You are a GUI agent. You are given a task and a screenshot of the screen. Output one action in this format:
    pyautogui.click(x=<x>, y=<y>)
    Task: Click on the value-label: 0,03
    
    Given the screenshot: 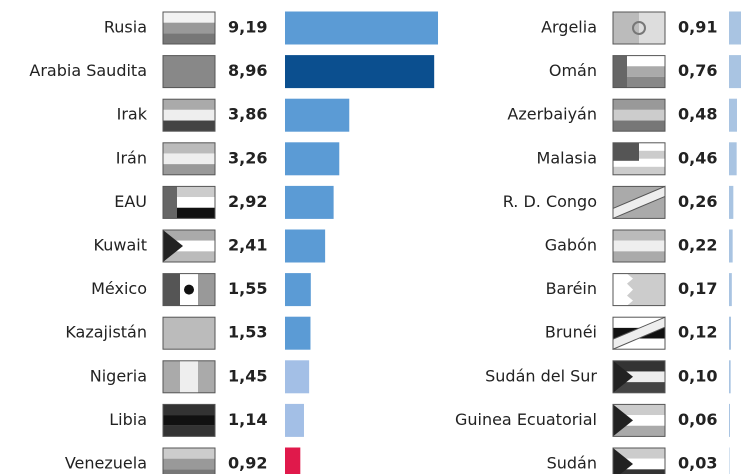 What is the action you would take?
    pyautogui.click(x=697, y=463)
    